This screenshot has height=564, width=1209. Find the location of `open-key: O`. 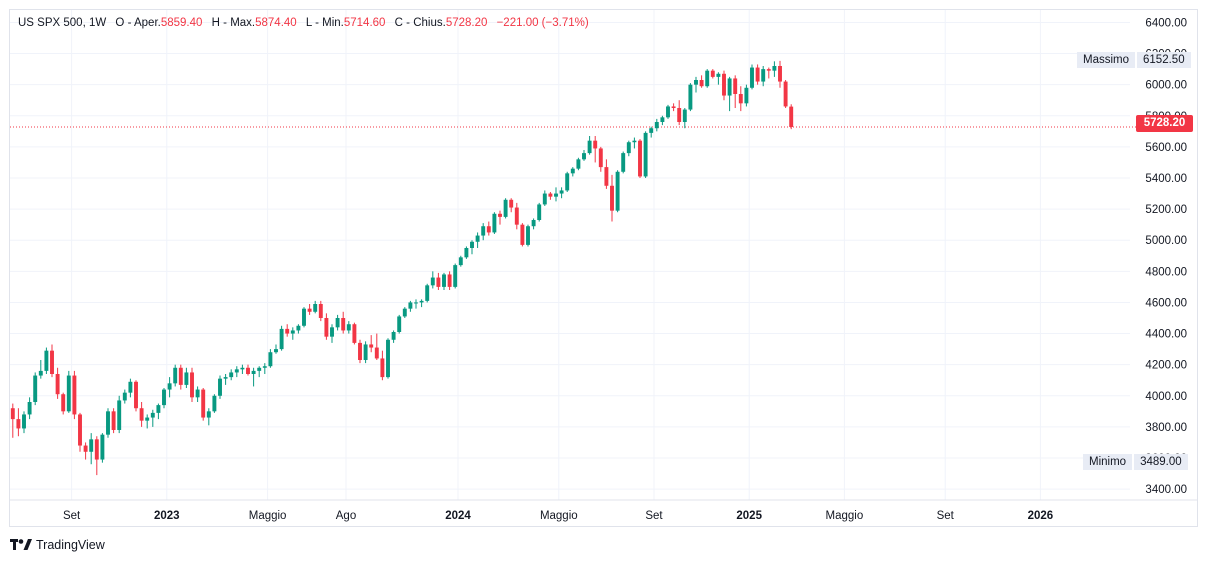

open-key: O is located at coordinates (120, 23).